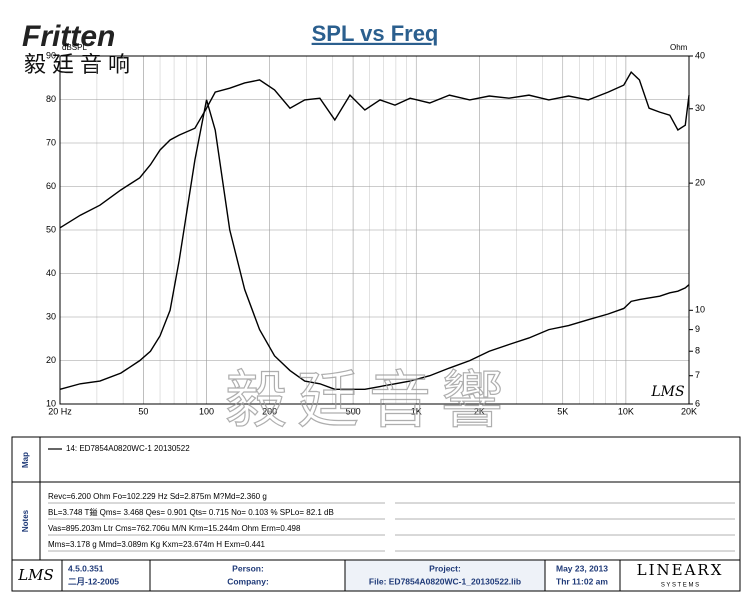  I want to click on map-label: Map, so click(25, 460).